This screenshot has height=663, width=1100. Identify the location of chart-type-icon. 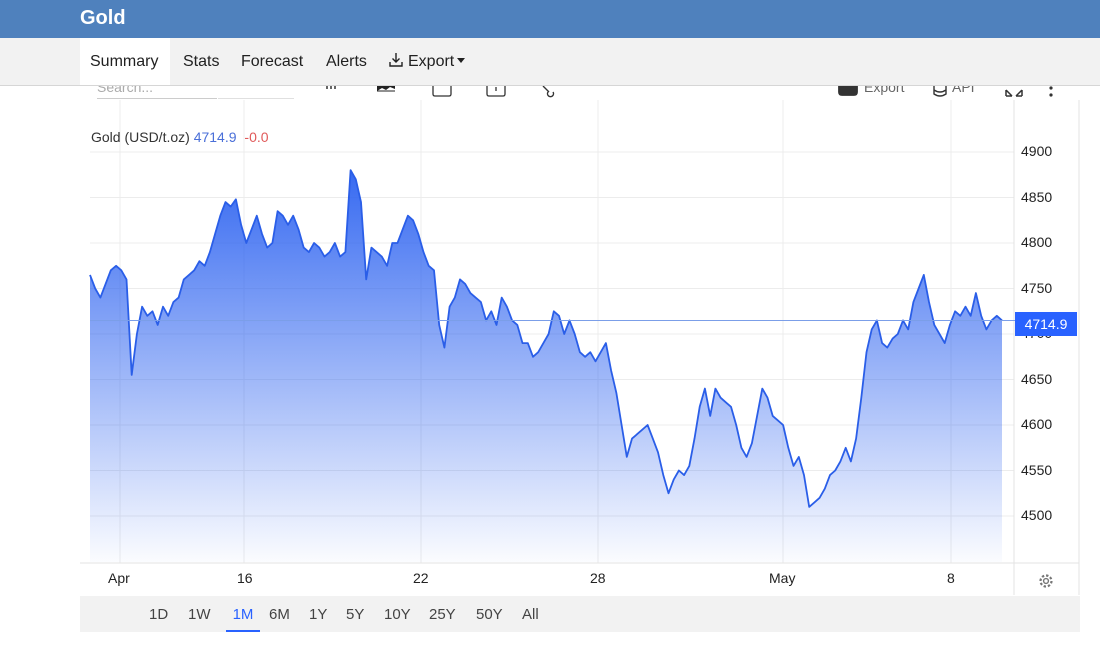
(386, 92).